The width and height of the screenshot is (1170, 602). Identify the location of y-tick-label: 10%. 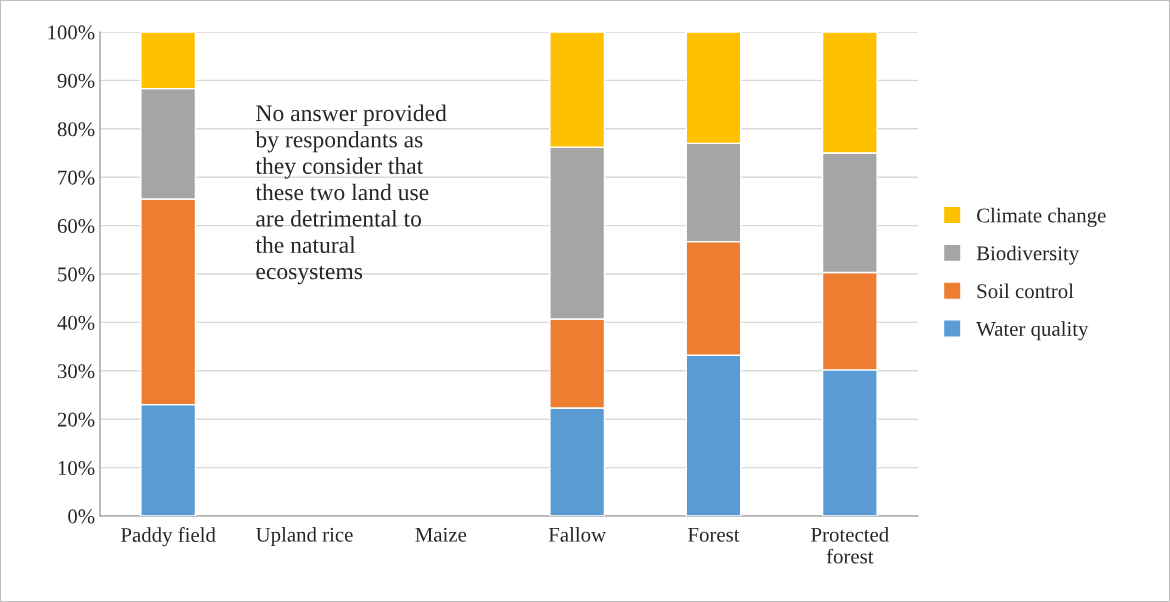
(76, 468).